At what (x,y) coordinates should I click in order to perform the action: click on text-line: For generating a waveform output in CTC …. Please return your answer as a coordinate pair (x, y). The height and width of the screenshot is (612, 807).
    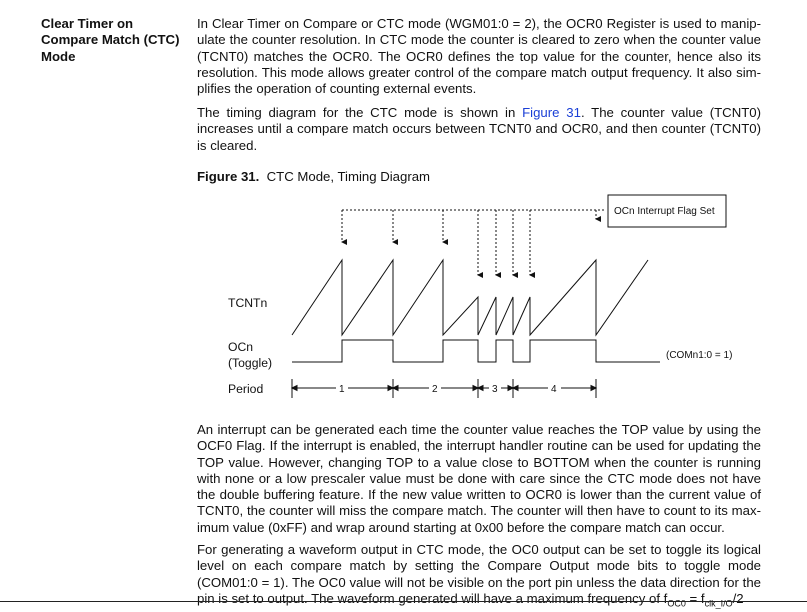
    Looking at the image, I should click on (479, 549).